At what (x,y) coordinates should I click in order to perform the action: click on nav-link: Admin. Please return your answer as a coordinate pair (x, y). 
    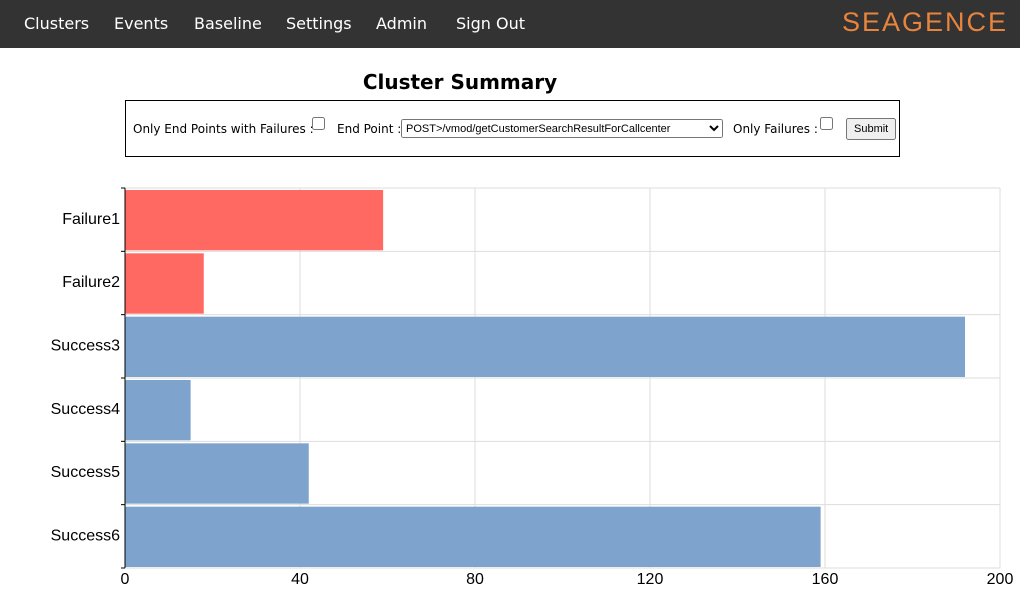
    Looking at the image, I should click on (401, 23).